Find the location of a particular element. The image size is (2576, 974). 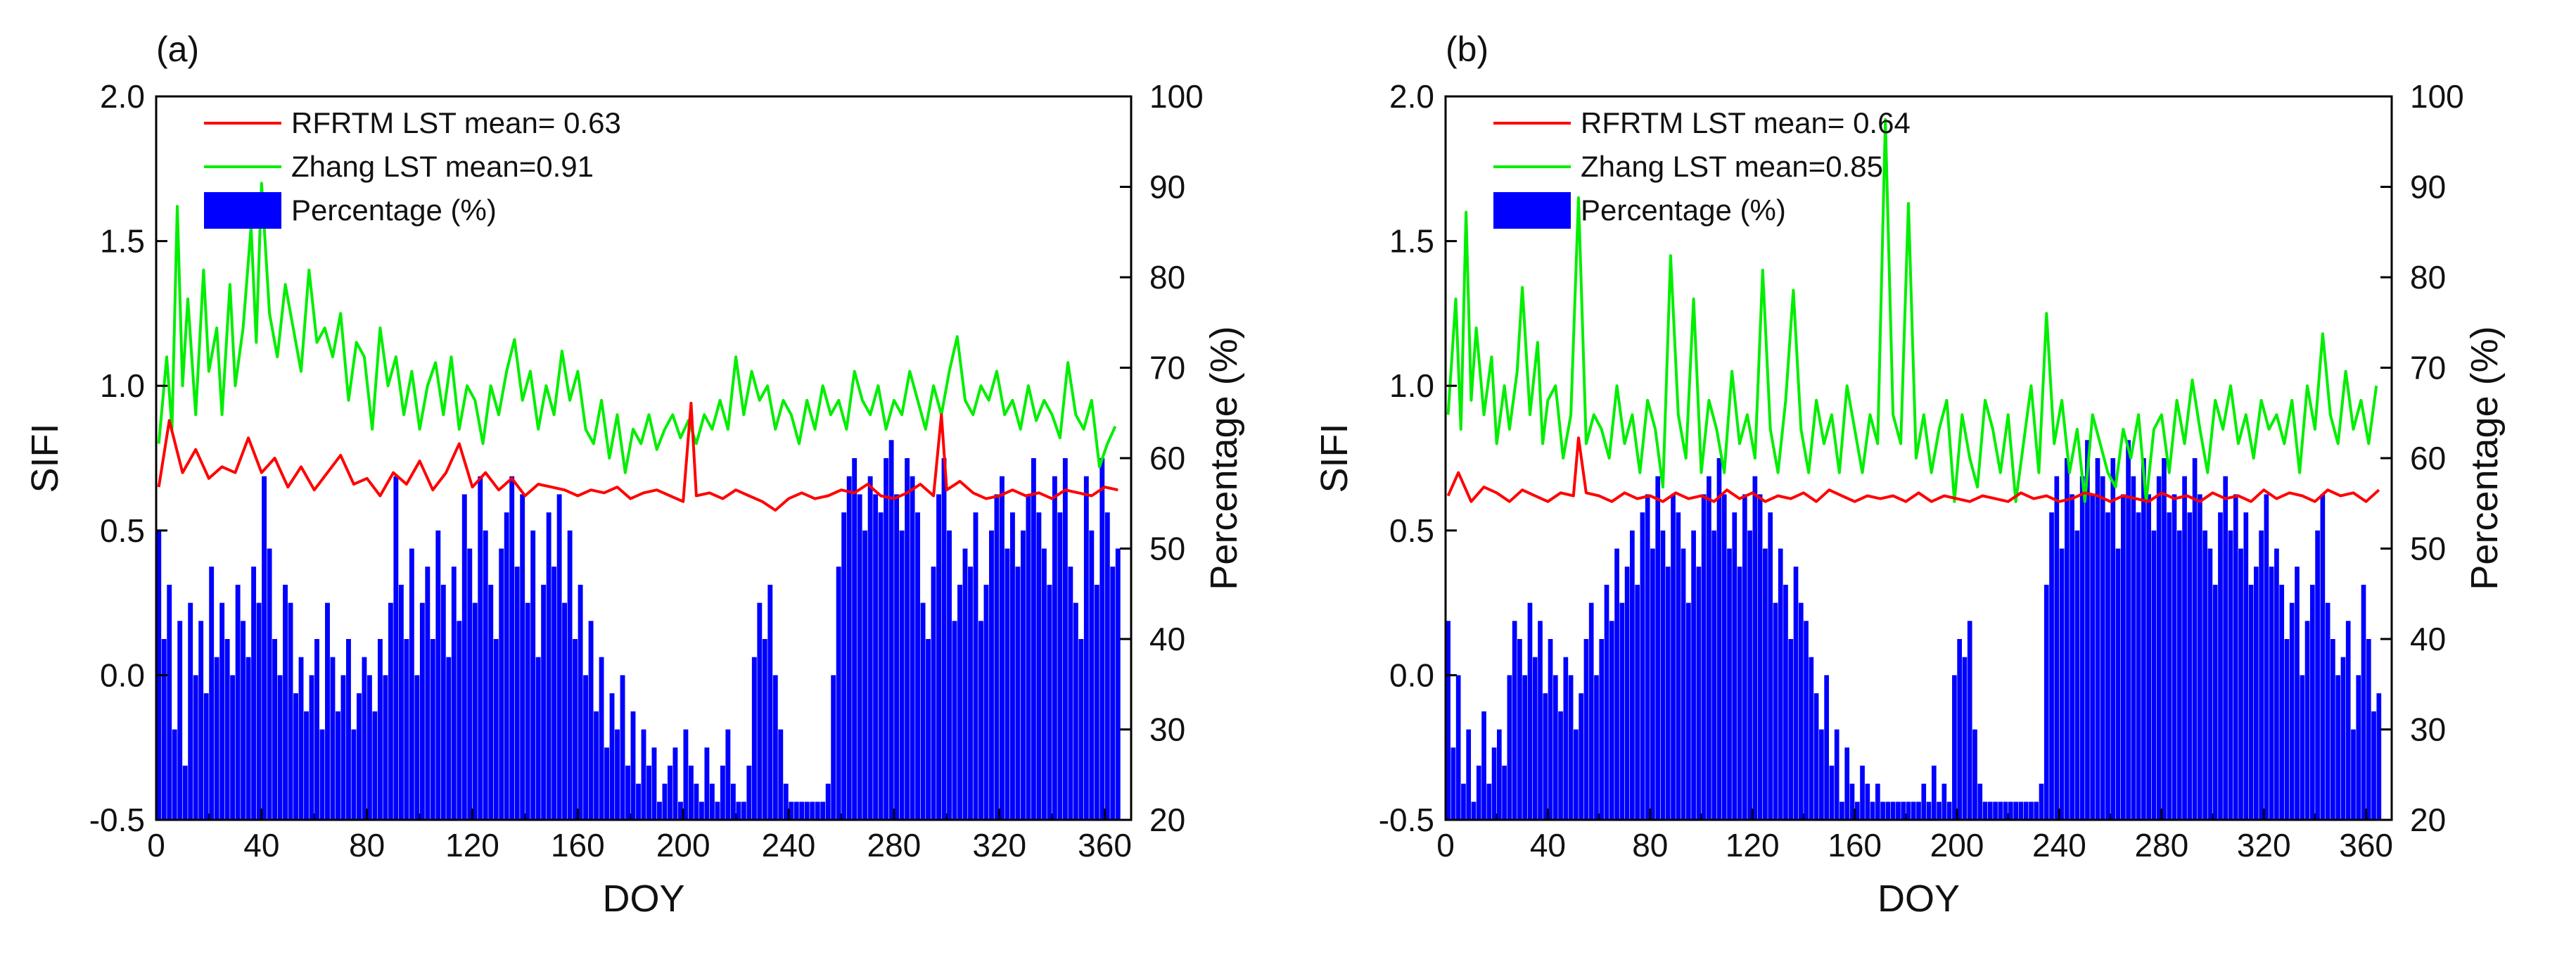

y2-tick-label: 70 is located at coordinates (1167, 368).